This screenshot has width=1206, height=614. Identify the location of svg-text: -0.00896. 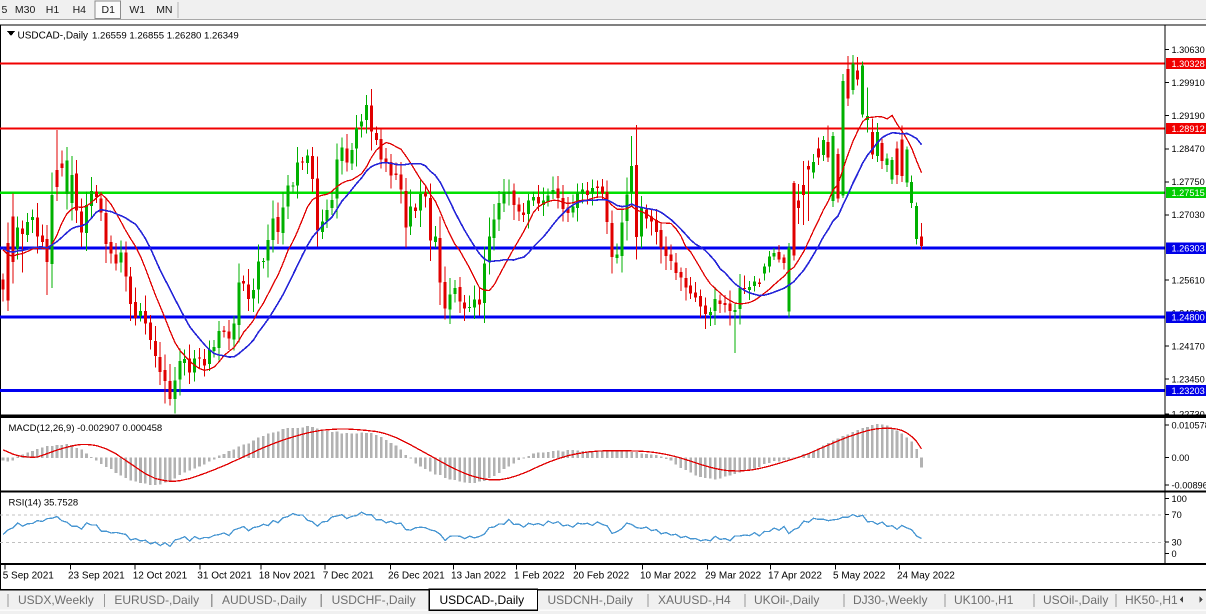
(1189, 485).